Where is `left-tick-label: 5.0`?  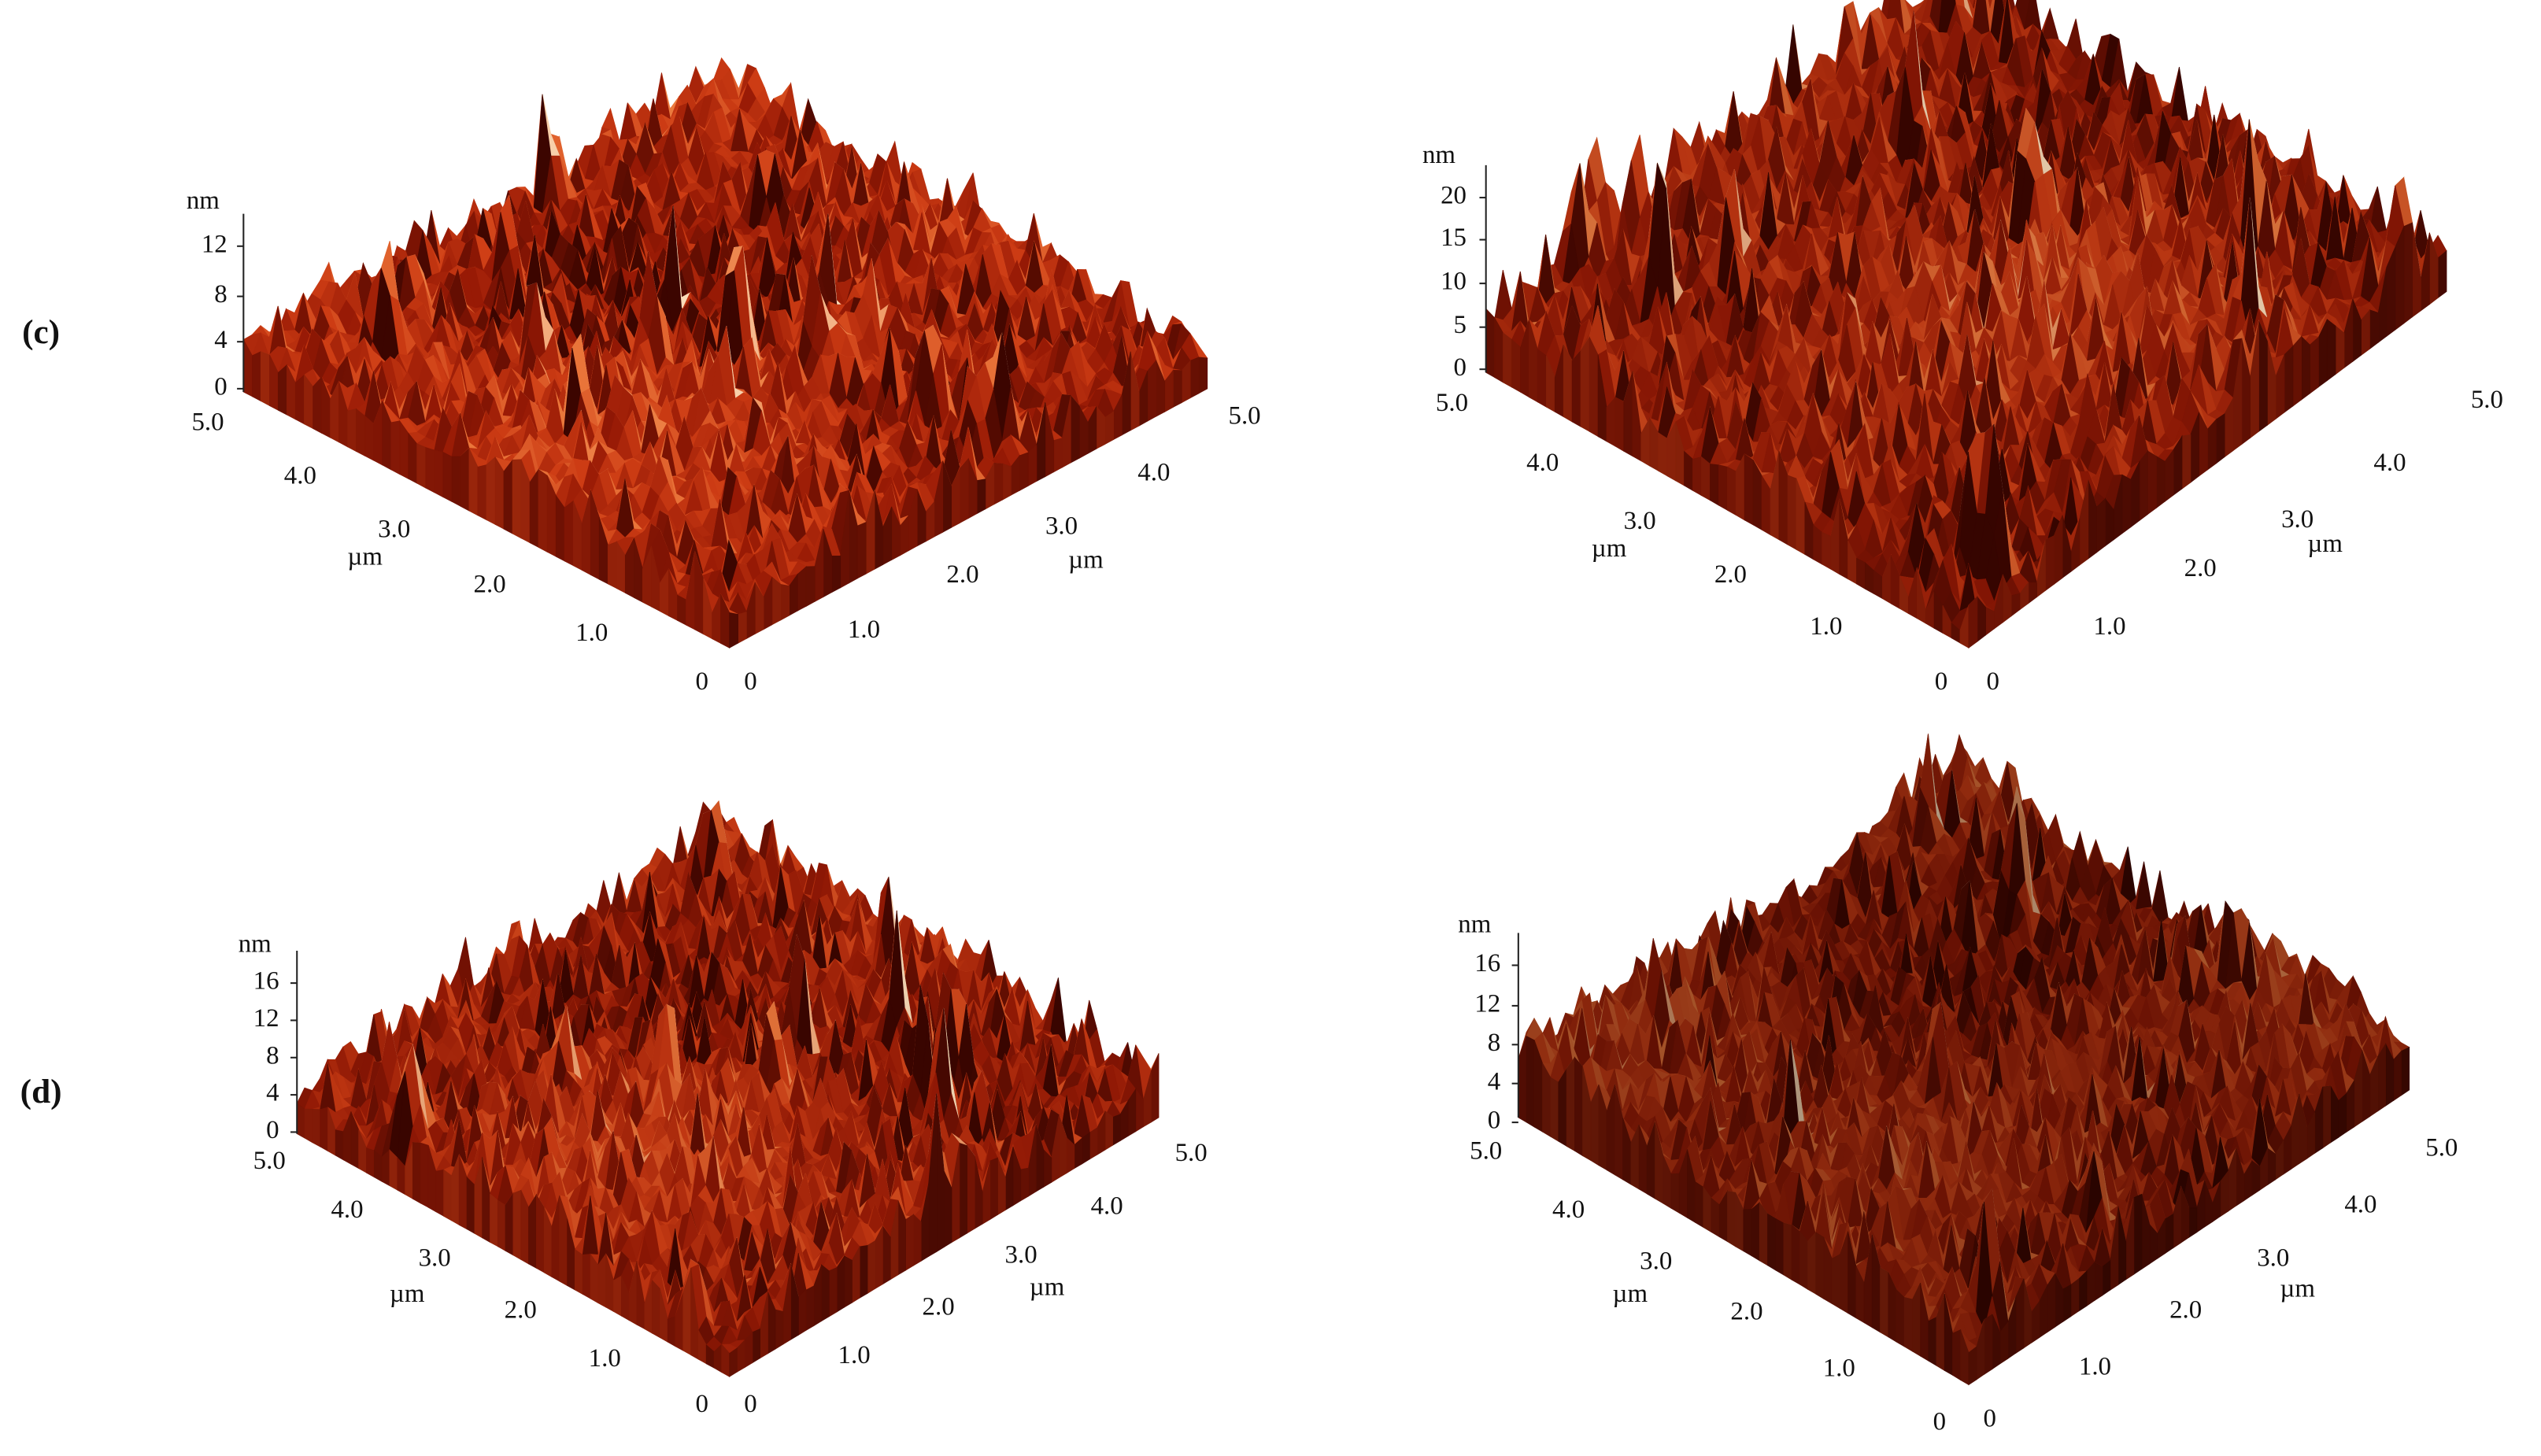
left-tick-label: 5.0 is located at coordinates (208, 422).